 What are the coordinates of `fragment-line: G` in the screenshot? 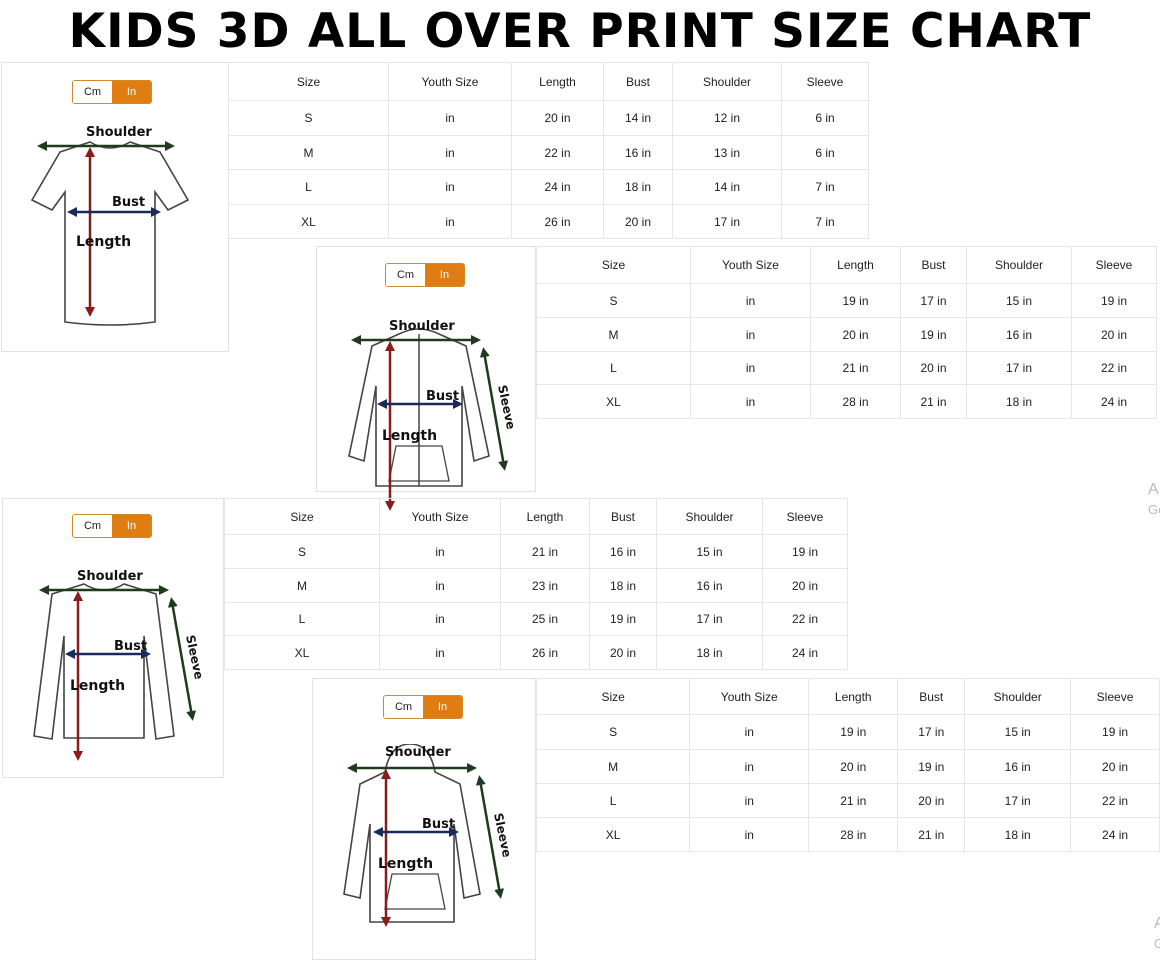 It's located at (1157, 943).